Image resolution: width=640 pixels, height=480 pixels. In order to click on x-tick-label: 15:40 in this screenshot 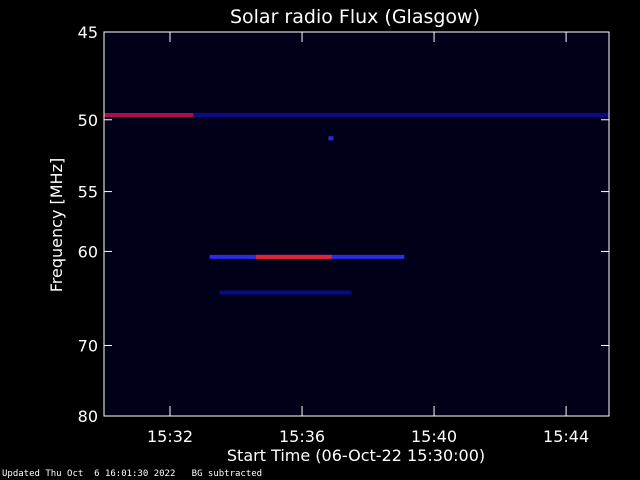, I will do `click(434, 436)`.